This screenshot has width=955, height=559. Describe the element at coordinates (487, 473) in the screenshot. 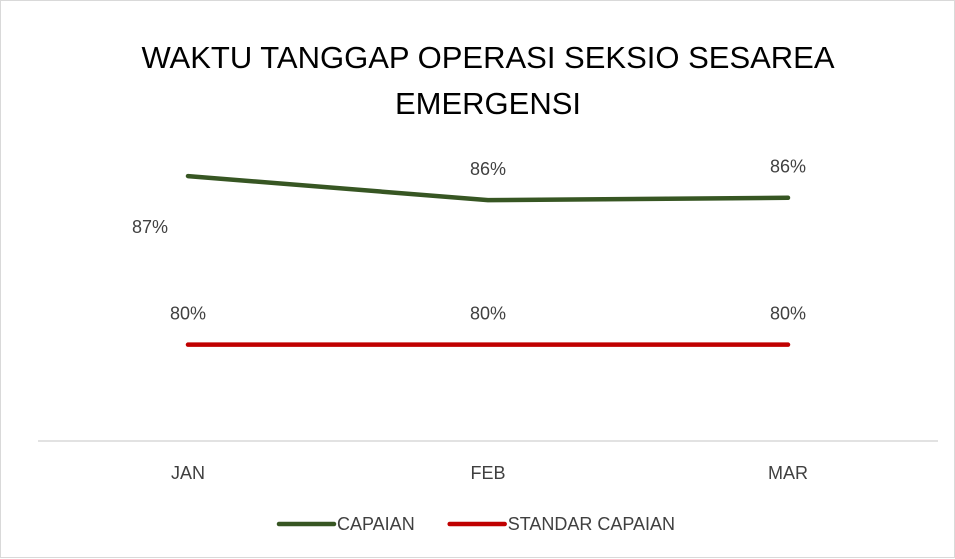

I see `x-tick-label: FEB` at that location.